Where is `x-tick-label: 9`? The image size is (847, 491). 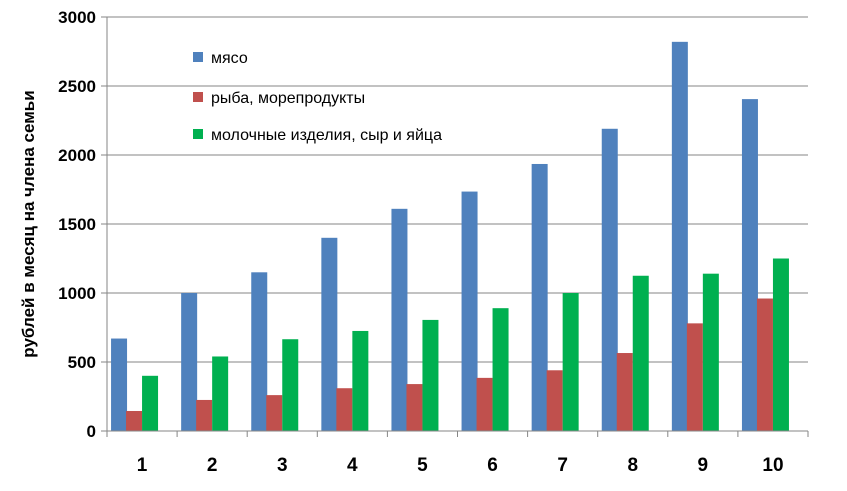
x-tick-label: 9 is located at coordinates (703, 465).